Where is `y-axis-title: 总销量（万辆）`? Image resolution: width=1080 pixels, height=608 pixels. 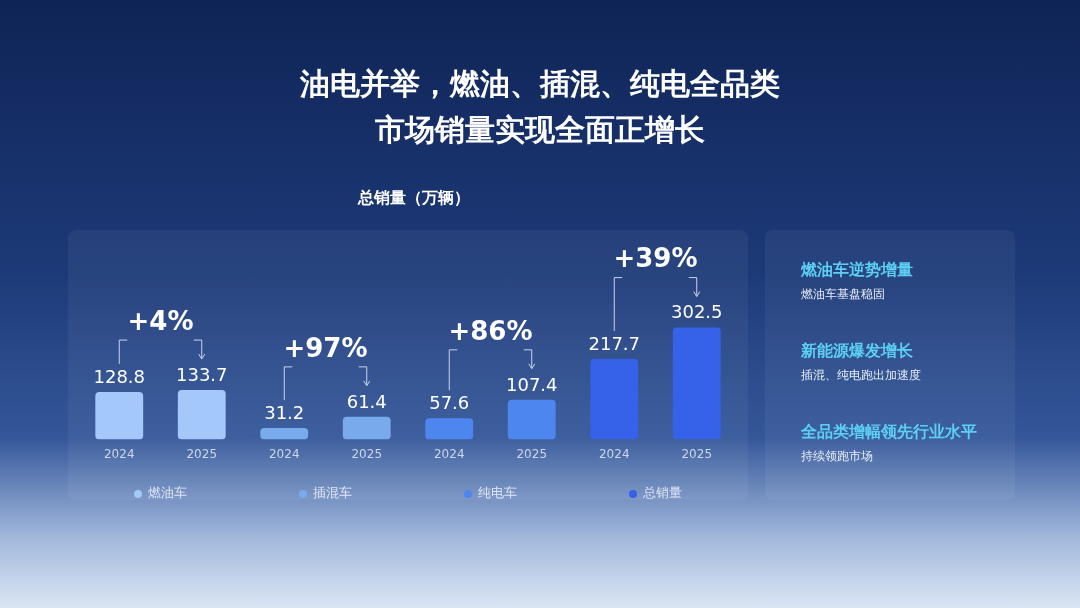
y-axis-title: 总销量（万辆） is located at coordinates (414, 198).